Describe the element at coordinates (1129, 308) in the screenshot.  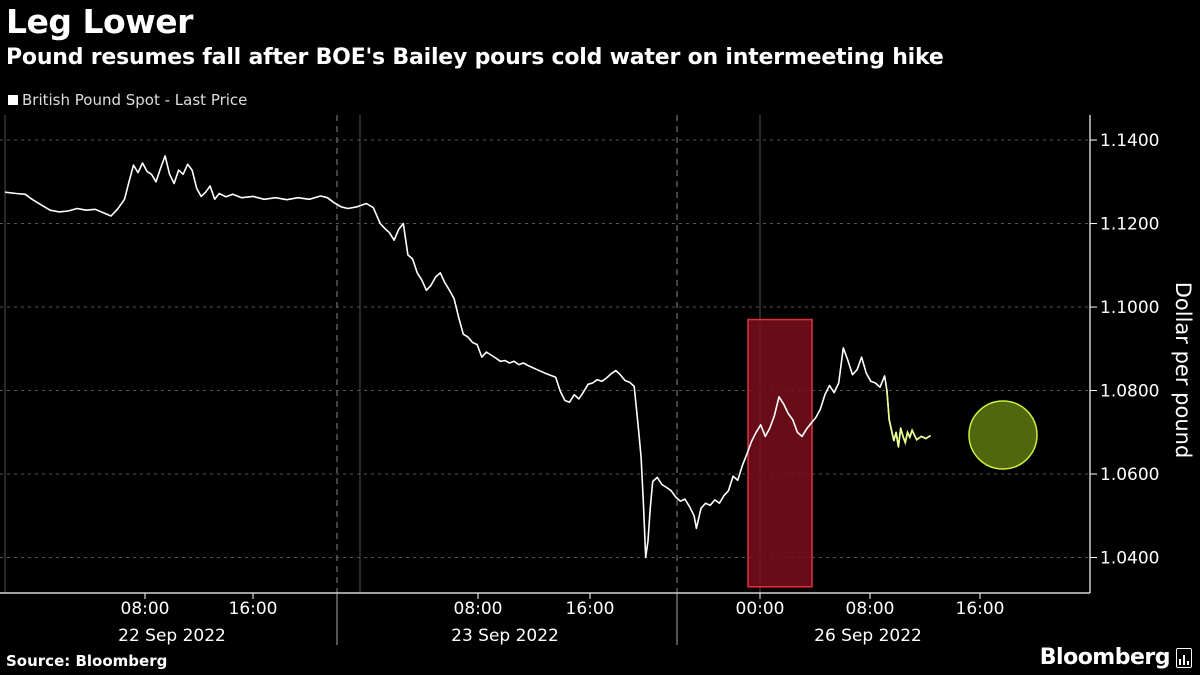
I see `y-tick-label: 1.1000` at that location.